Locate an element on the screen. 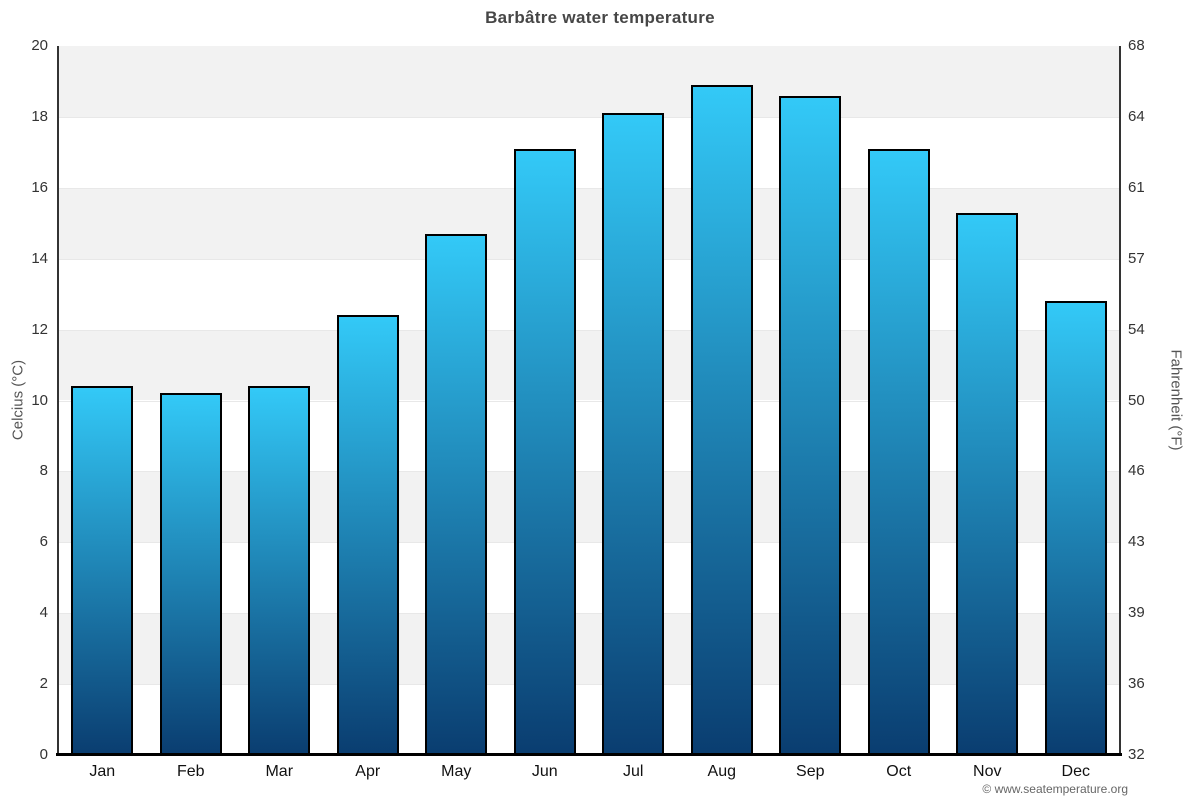 The image size is (1200, 800). bar-oct is located at coordinates (898, 452).